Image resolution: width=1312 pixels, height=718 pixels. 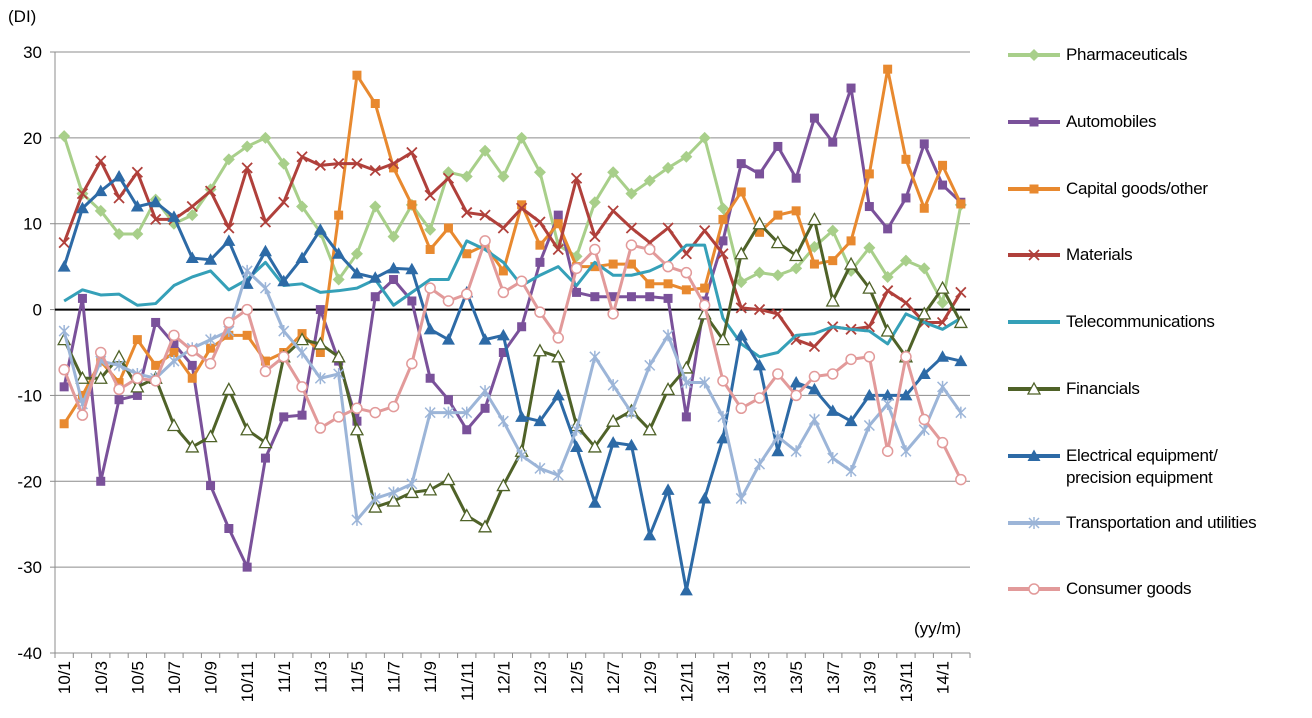 I want to click on x-tick-label: 11/9, so click(x=430, y=677).